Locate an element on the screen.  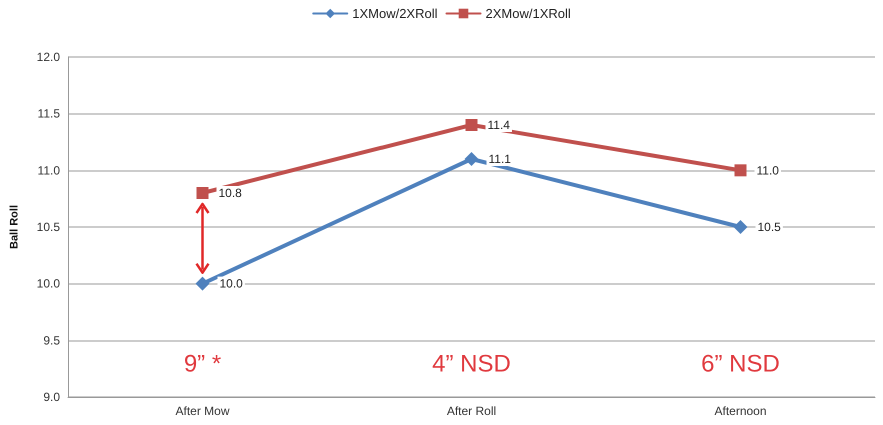
data-label: 11.1 is located at coordinates (500, 159).